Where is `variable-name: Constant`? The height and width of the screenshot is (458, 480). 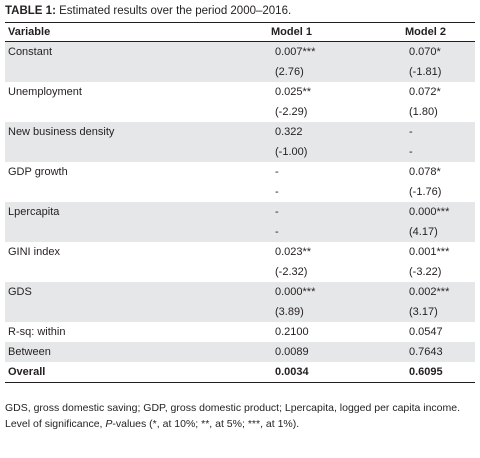
variable-name: Constant is located at coordinates (90, 51).